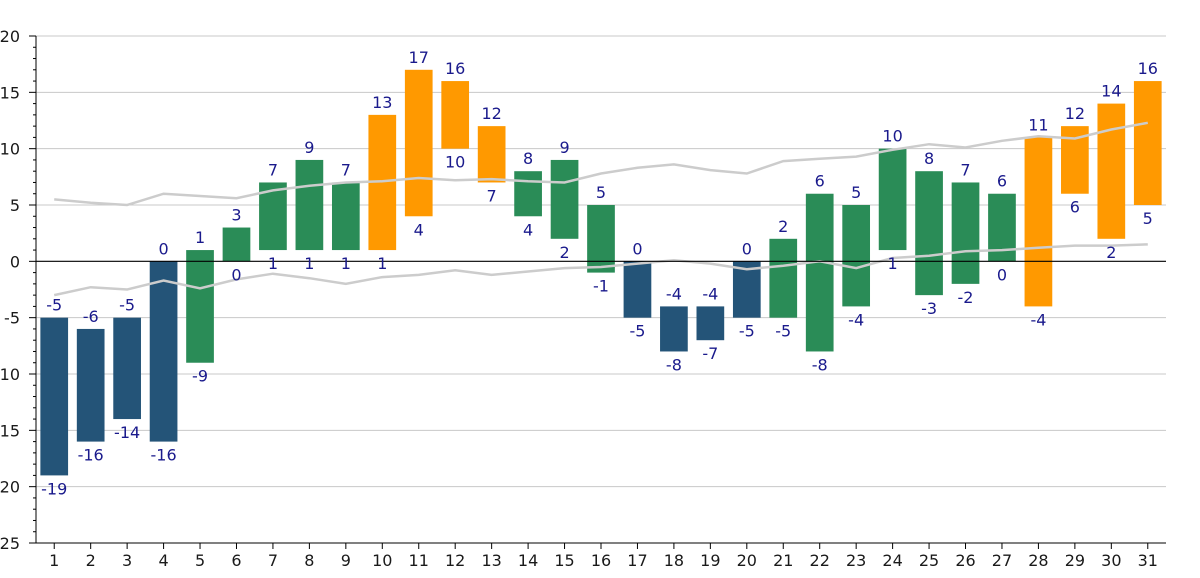 This screenshot has width=1200, height=578. Describe the element at coordinates (1148, 218) in the screenshot. I see `low-label: 5` at that location.